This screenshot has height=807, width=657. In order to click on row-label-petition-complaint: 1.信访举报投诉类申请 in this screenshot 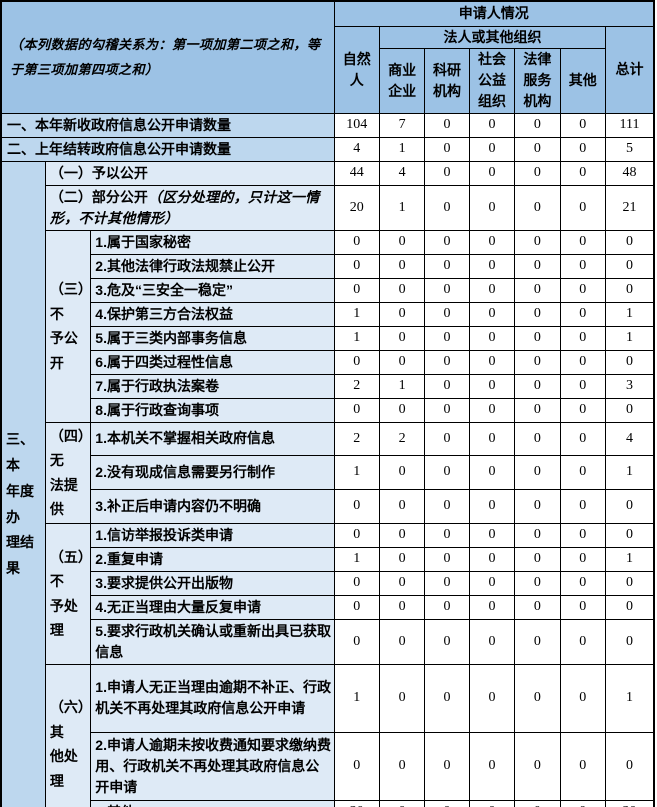, I will do `click(212, 535)`.